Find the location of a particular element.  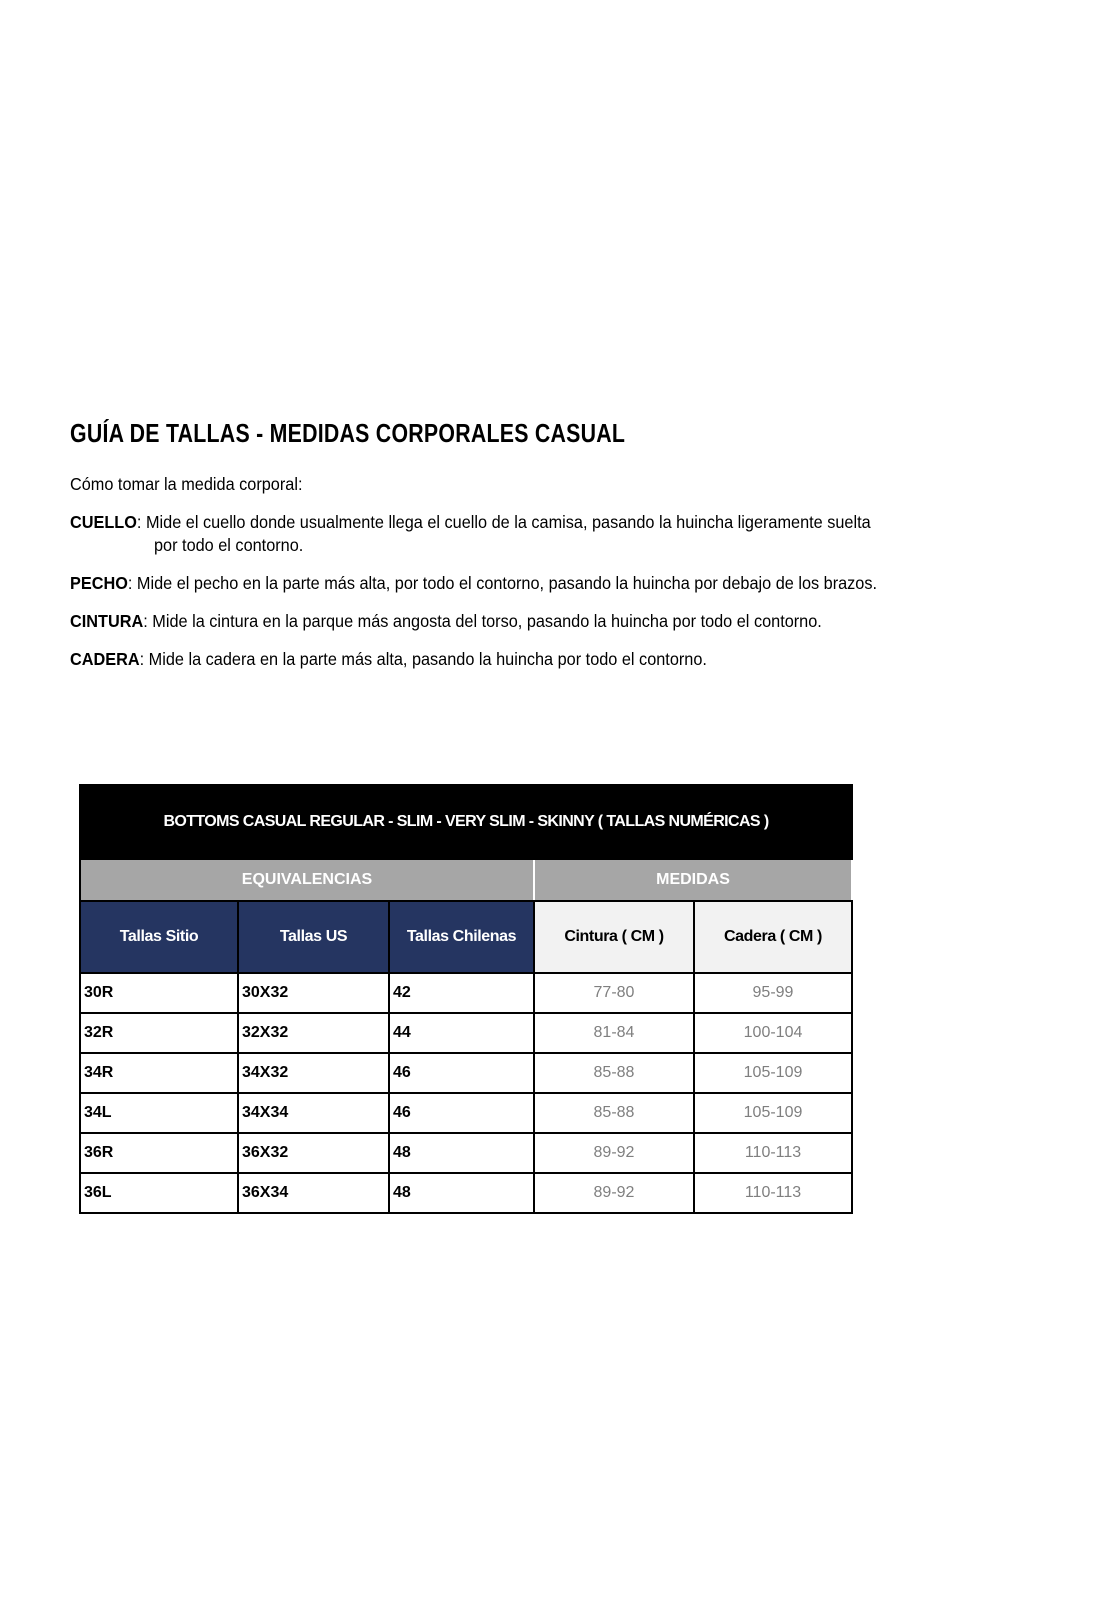

group-medidas: MEDIDAS is located at coordinates (693, 880).